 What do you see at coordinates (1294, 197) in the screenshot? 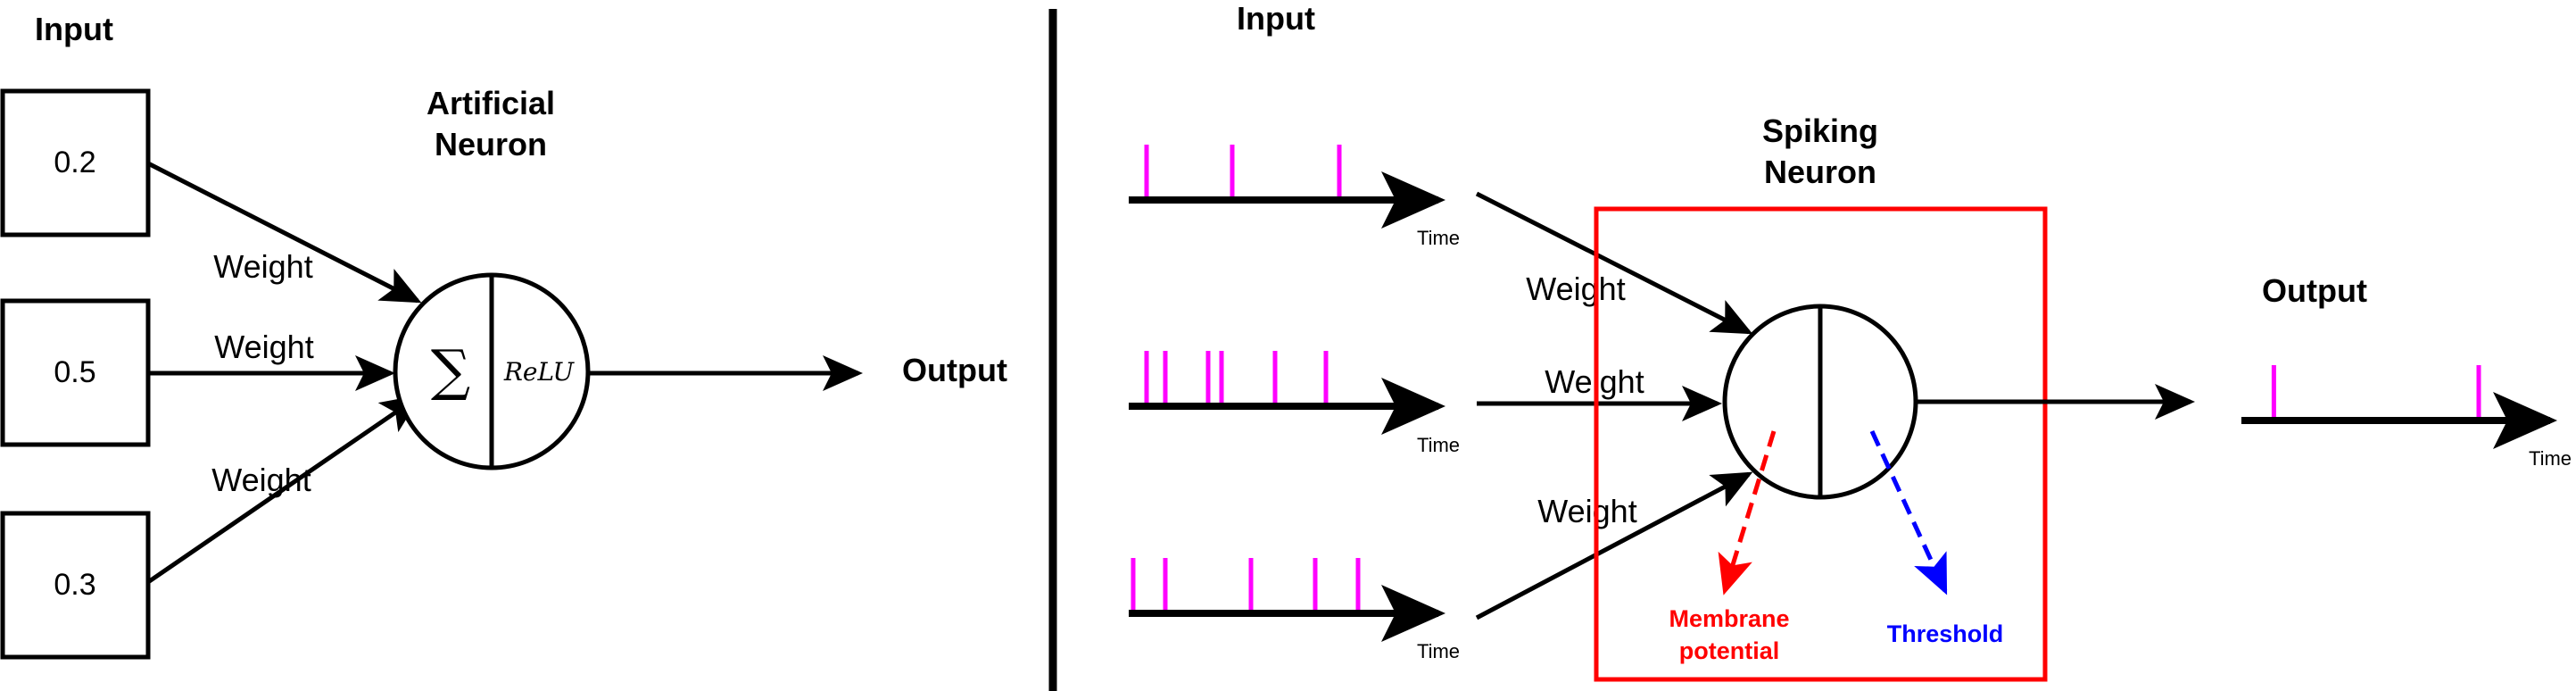
I see `spike-train-1: Time` at bounding box center [1294, 197].